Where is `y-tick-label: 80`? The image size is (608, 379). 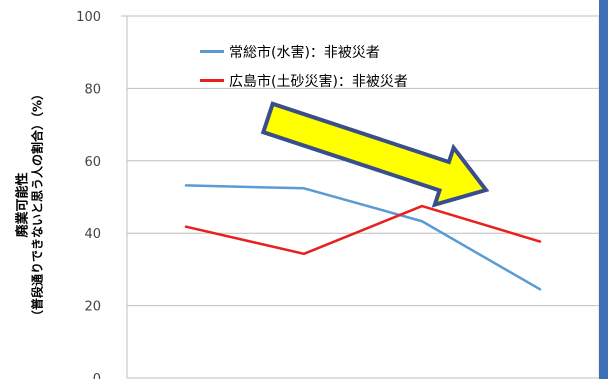 y-tick-label: 80 is located at coordinates (92, 89).